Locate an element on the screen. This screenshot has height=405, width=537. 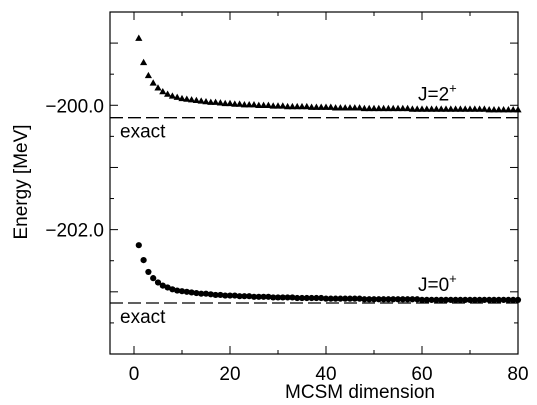
x-tick-label: 60 is located at coordinates (421, 374).